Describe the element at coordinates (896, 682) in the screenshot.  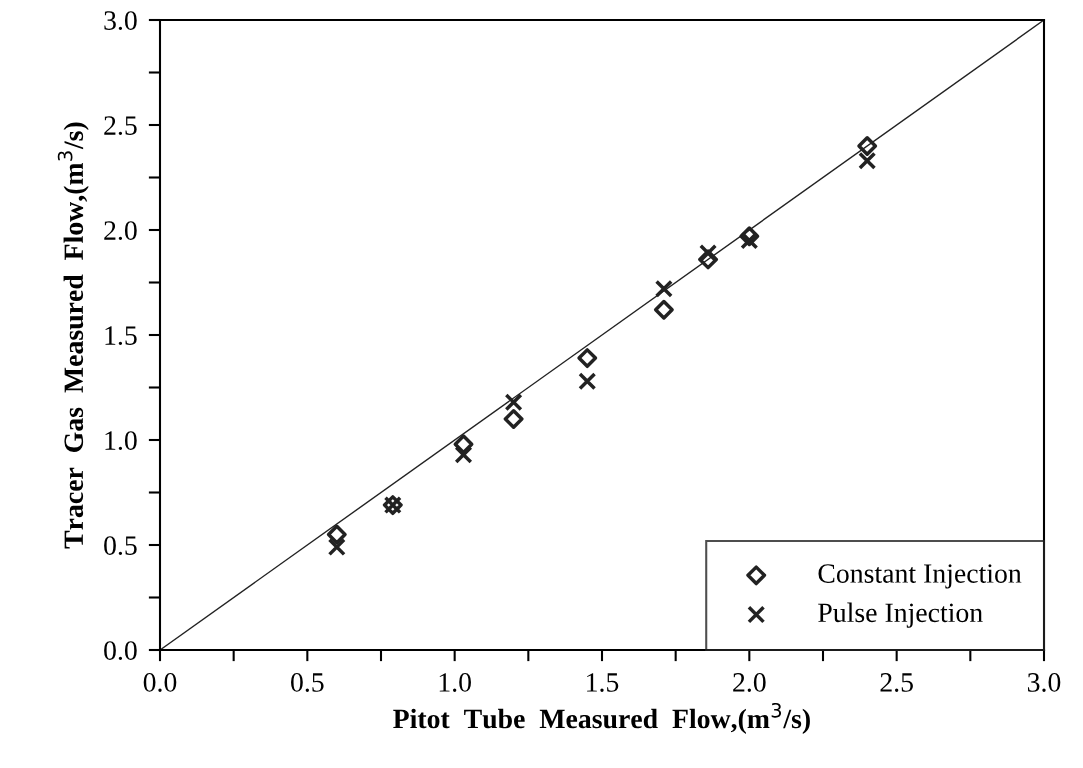
I see `x-tick-label: 2.5` at that location.